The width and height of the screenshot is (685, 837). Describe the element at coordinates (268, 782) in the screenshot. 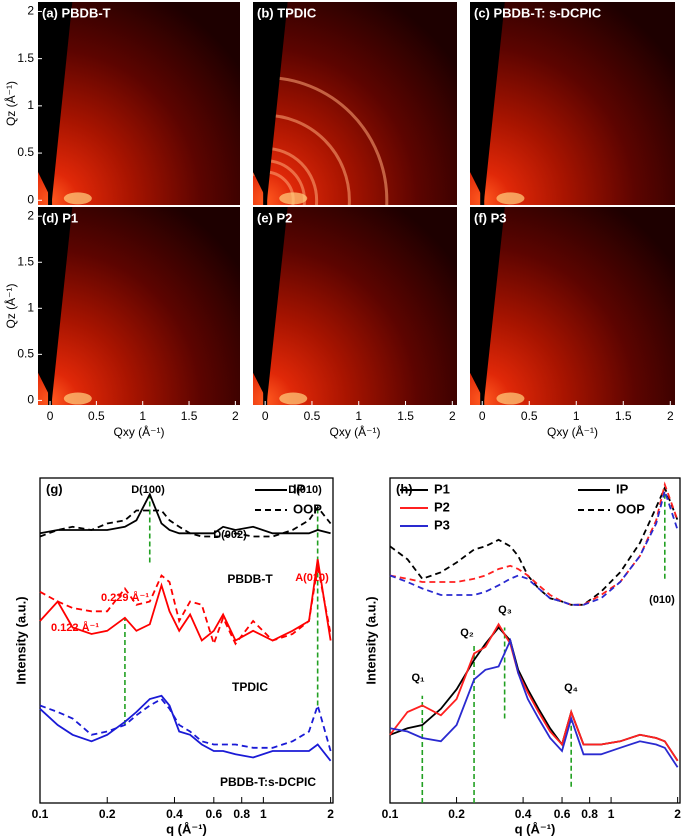

I see `curve-label: PBDB-T:s-DCPIC` at that location.